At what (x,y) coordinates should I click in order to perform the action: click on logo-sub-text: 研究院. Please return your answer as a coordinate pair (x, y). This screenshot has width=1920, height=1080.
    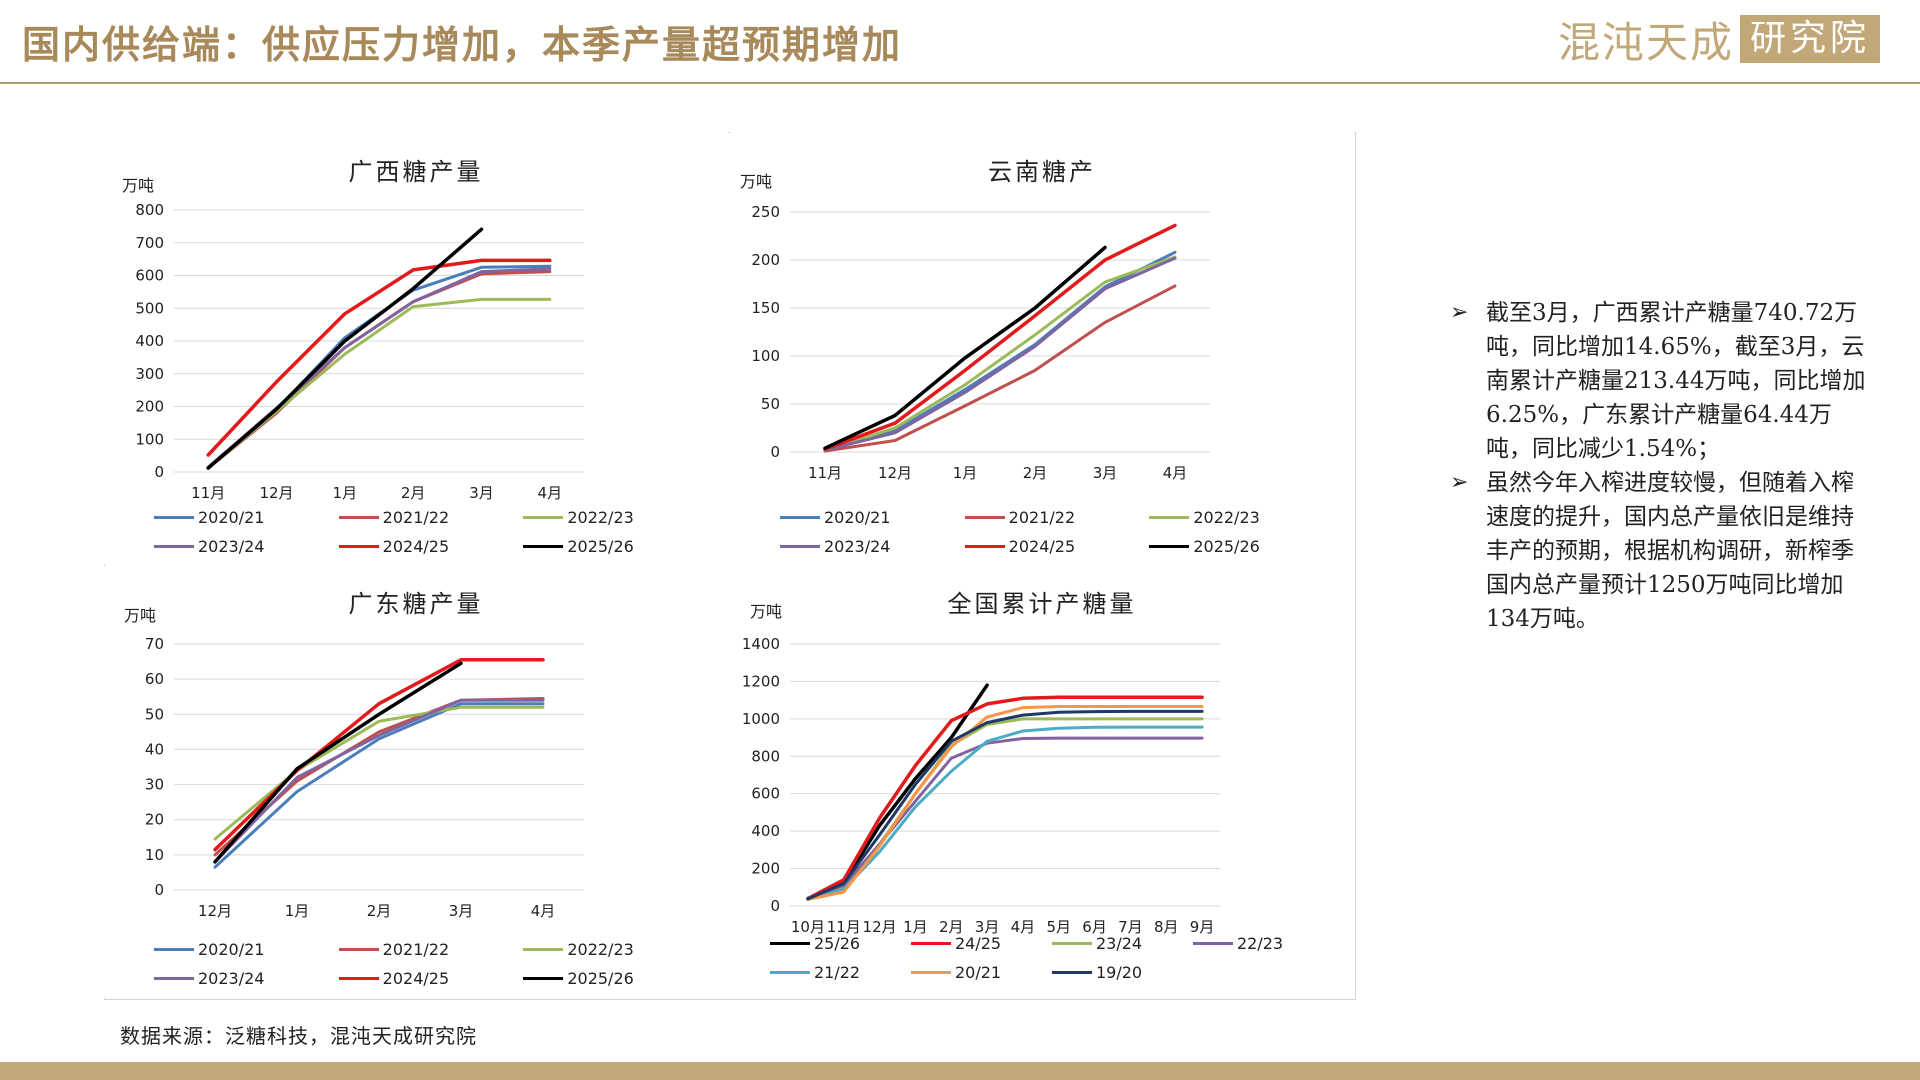
    Looking at the image, I should click on (1809, 39).